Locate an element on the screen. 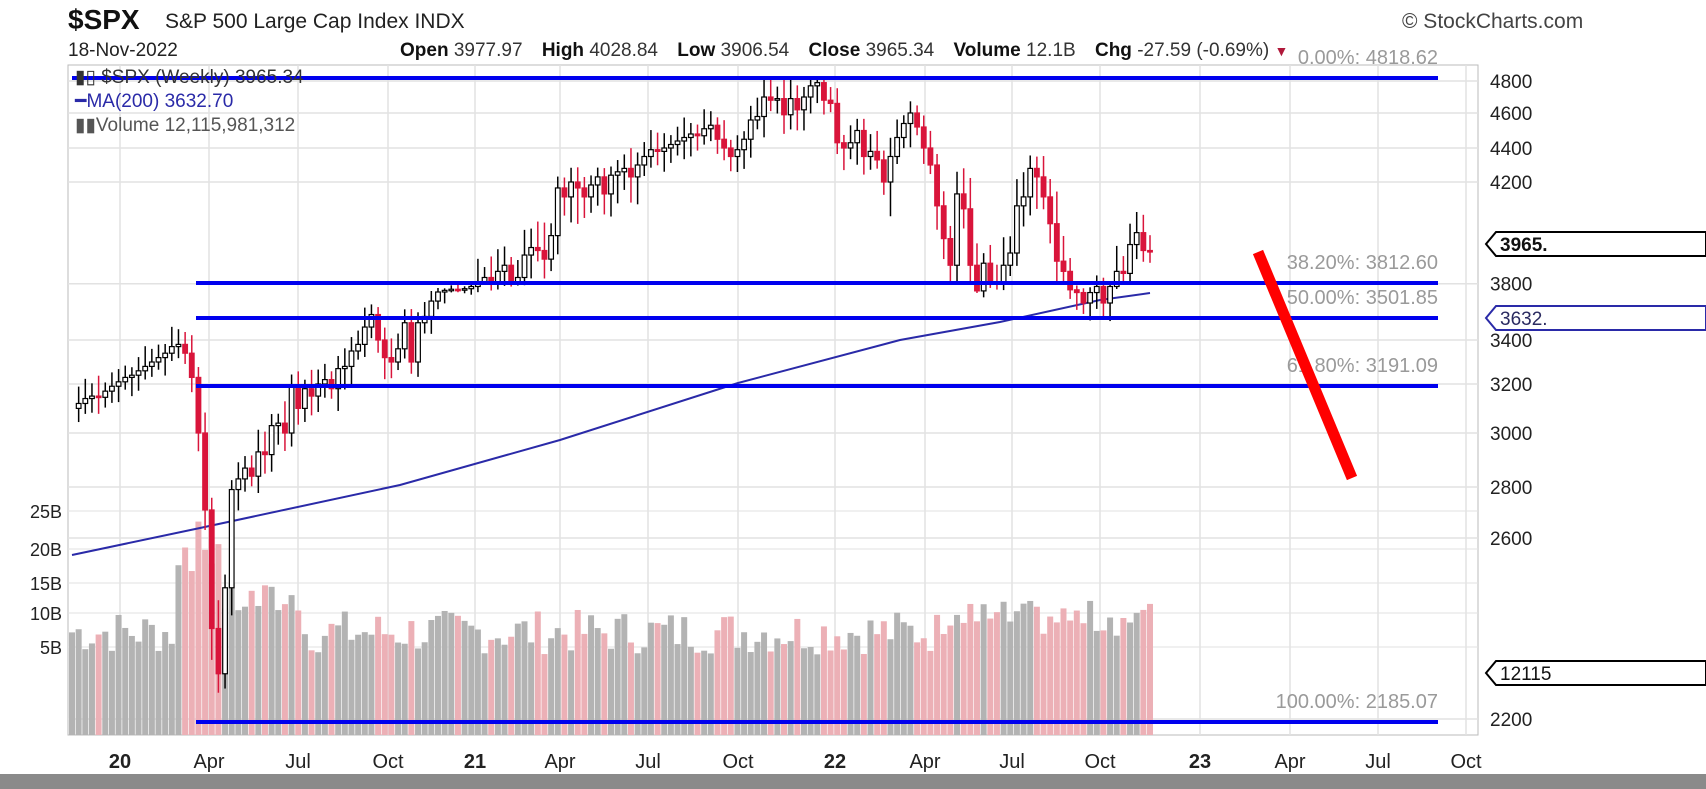 This screenshot has height=789, width=1706. fib-level-label: 61.80%: 3191.09 is located at coordinates (1362, 366).